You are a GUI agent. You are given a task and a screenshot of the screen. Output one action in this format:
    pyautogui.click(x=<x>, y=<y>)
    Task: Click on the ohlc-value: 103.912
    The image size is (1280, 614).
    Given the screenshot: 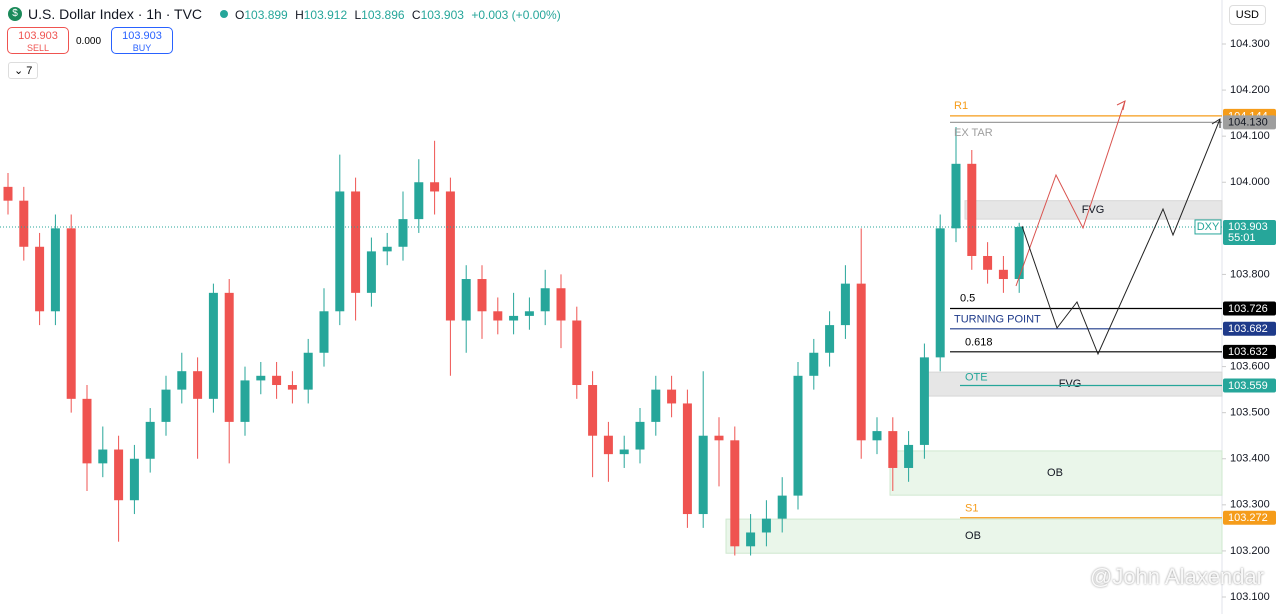 What is the action you would take?
    pyautogui.click(x=325, y=15)
    